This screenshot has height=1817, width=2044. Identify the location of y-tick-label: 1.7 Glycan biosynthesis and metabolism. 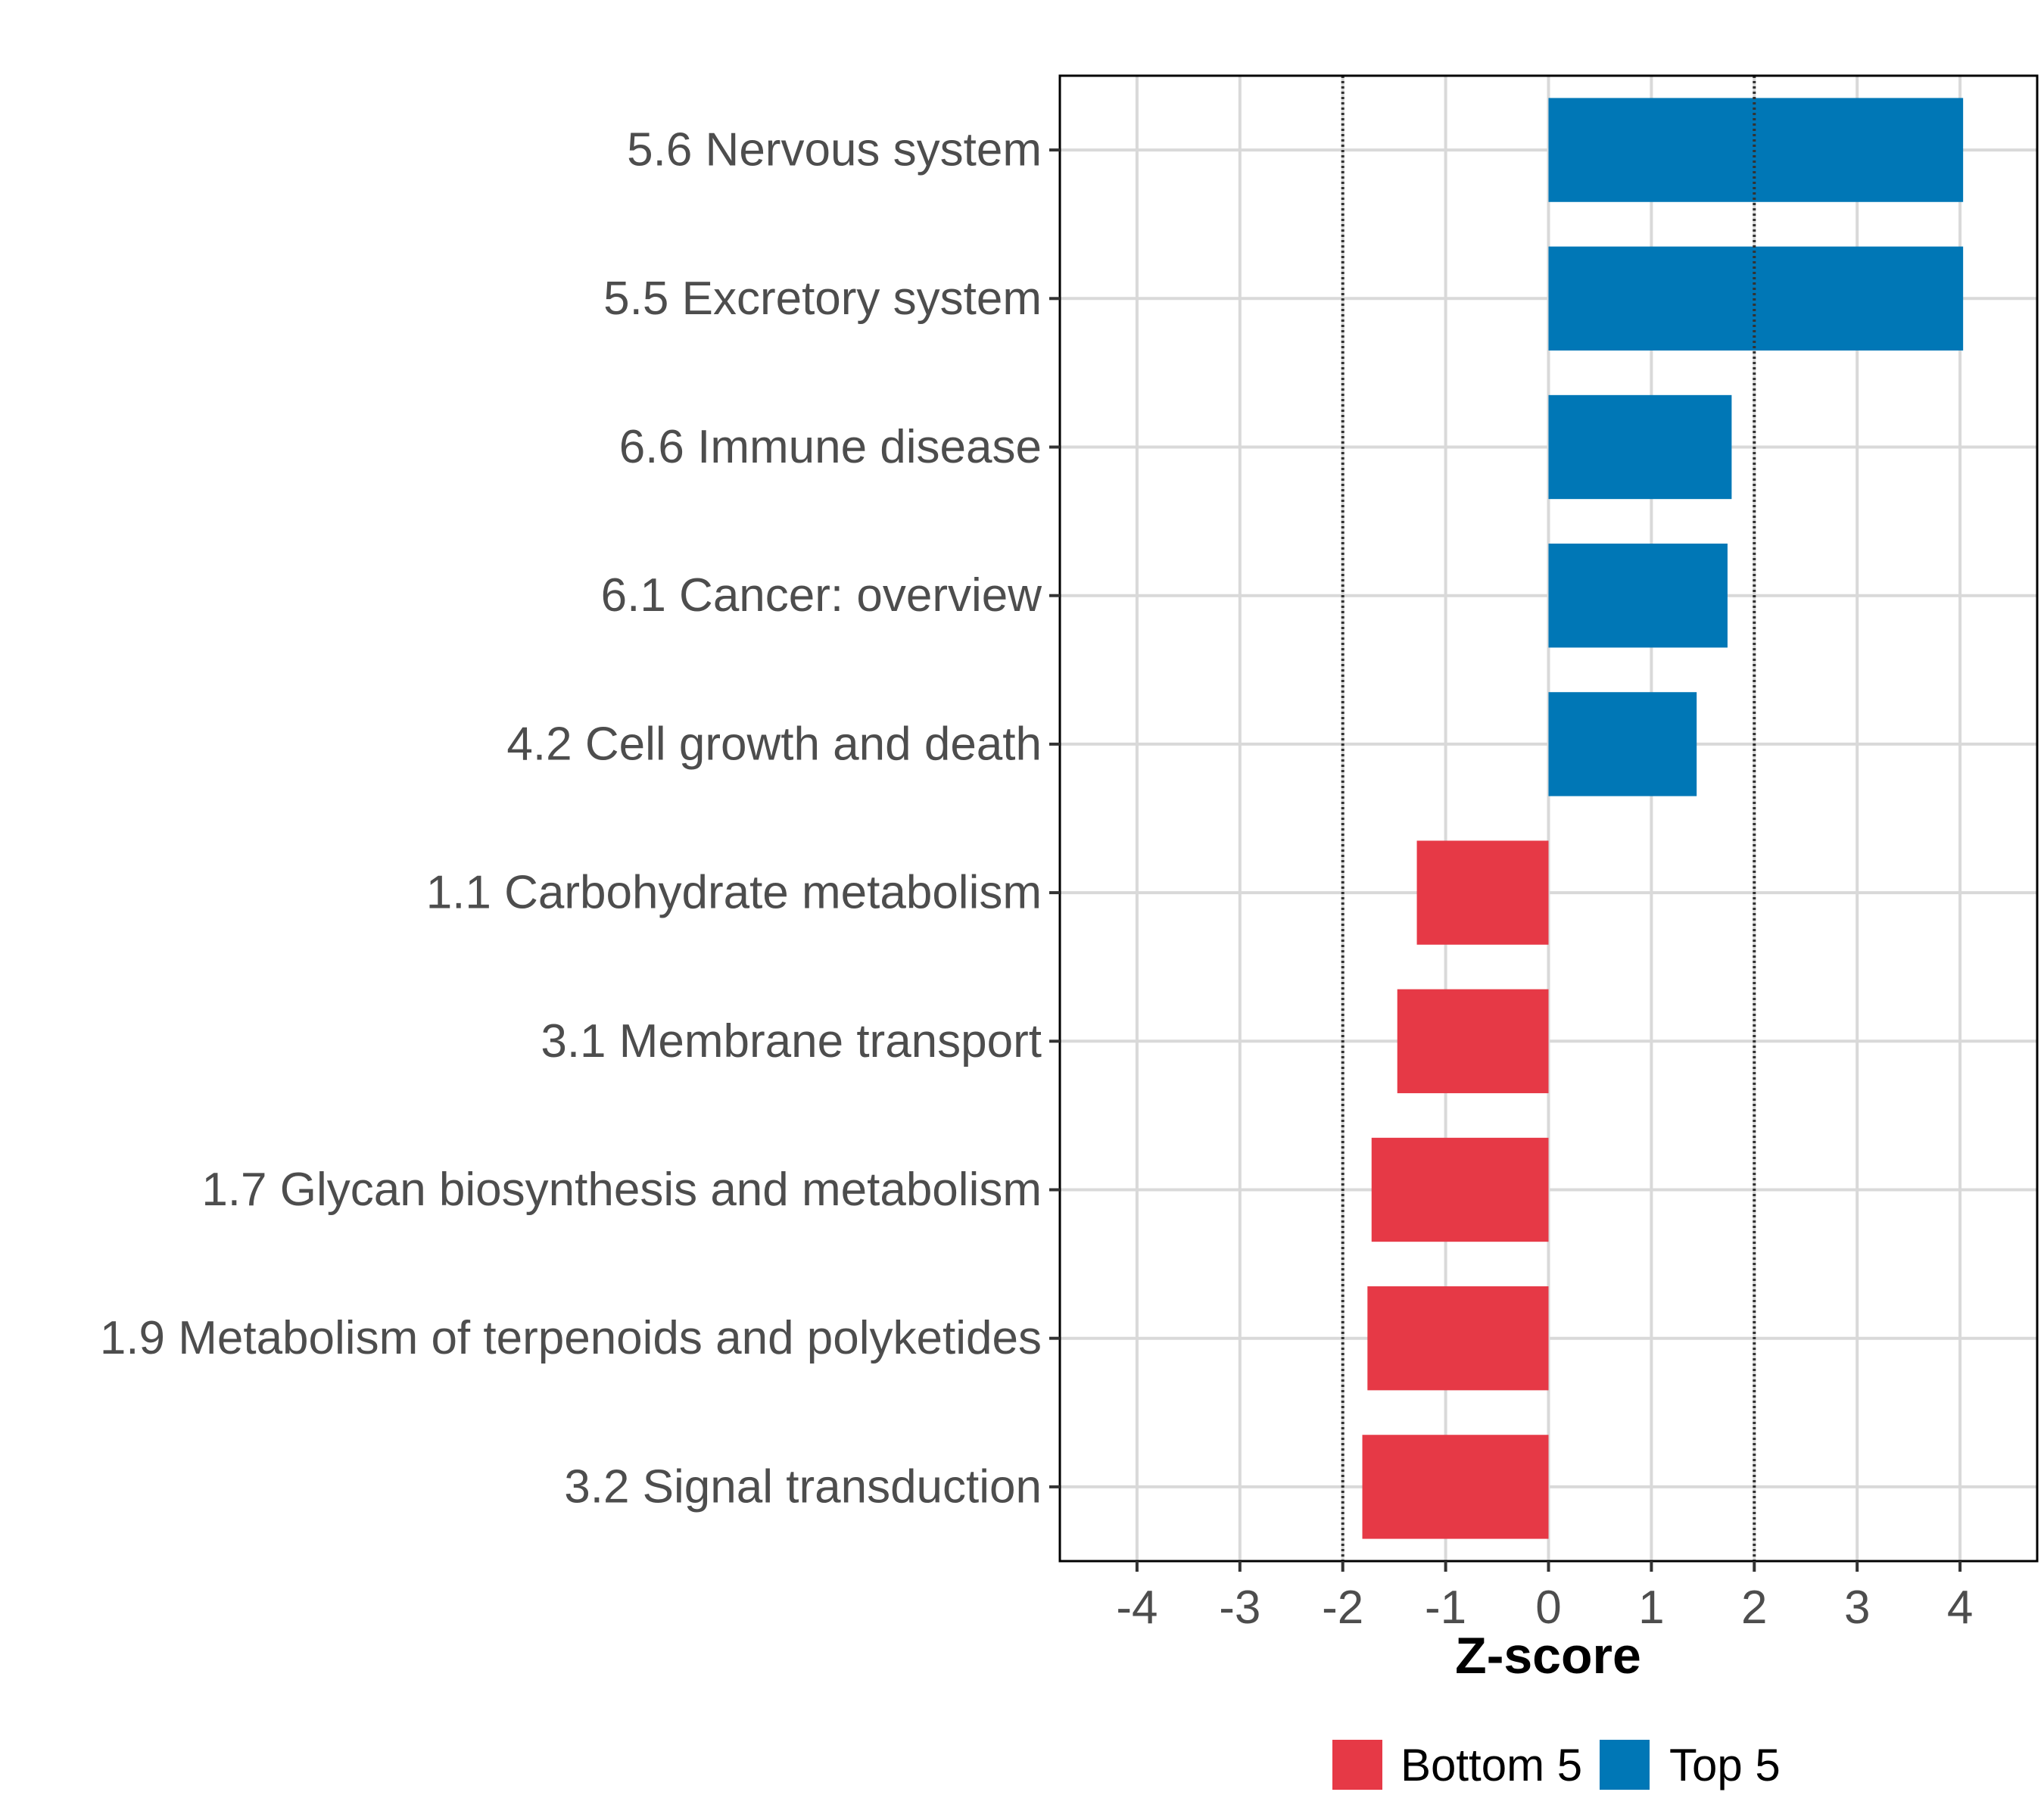
(621, 1190).